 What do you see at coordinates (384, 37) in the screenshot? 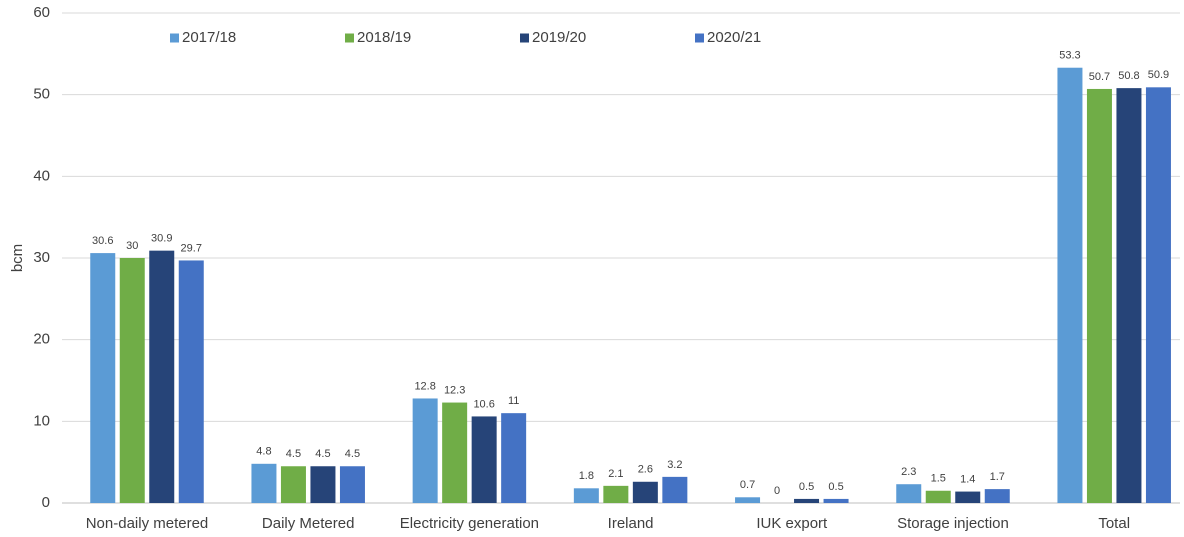
I see `legend-label: 2018/19` at bounding box center [384, 37].